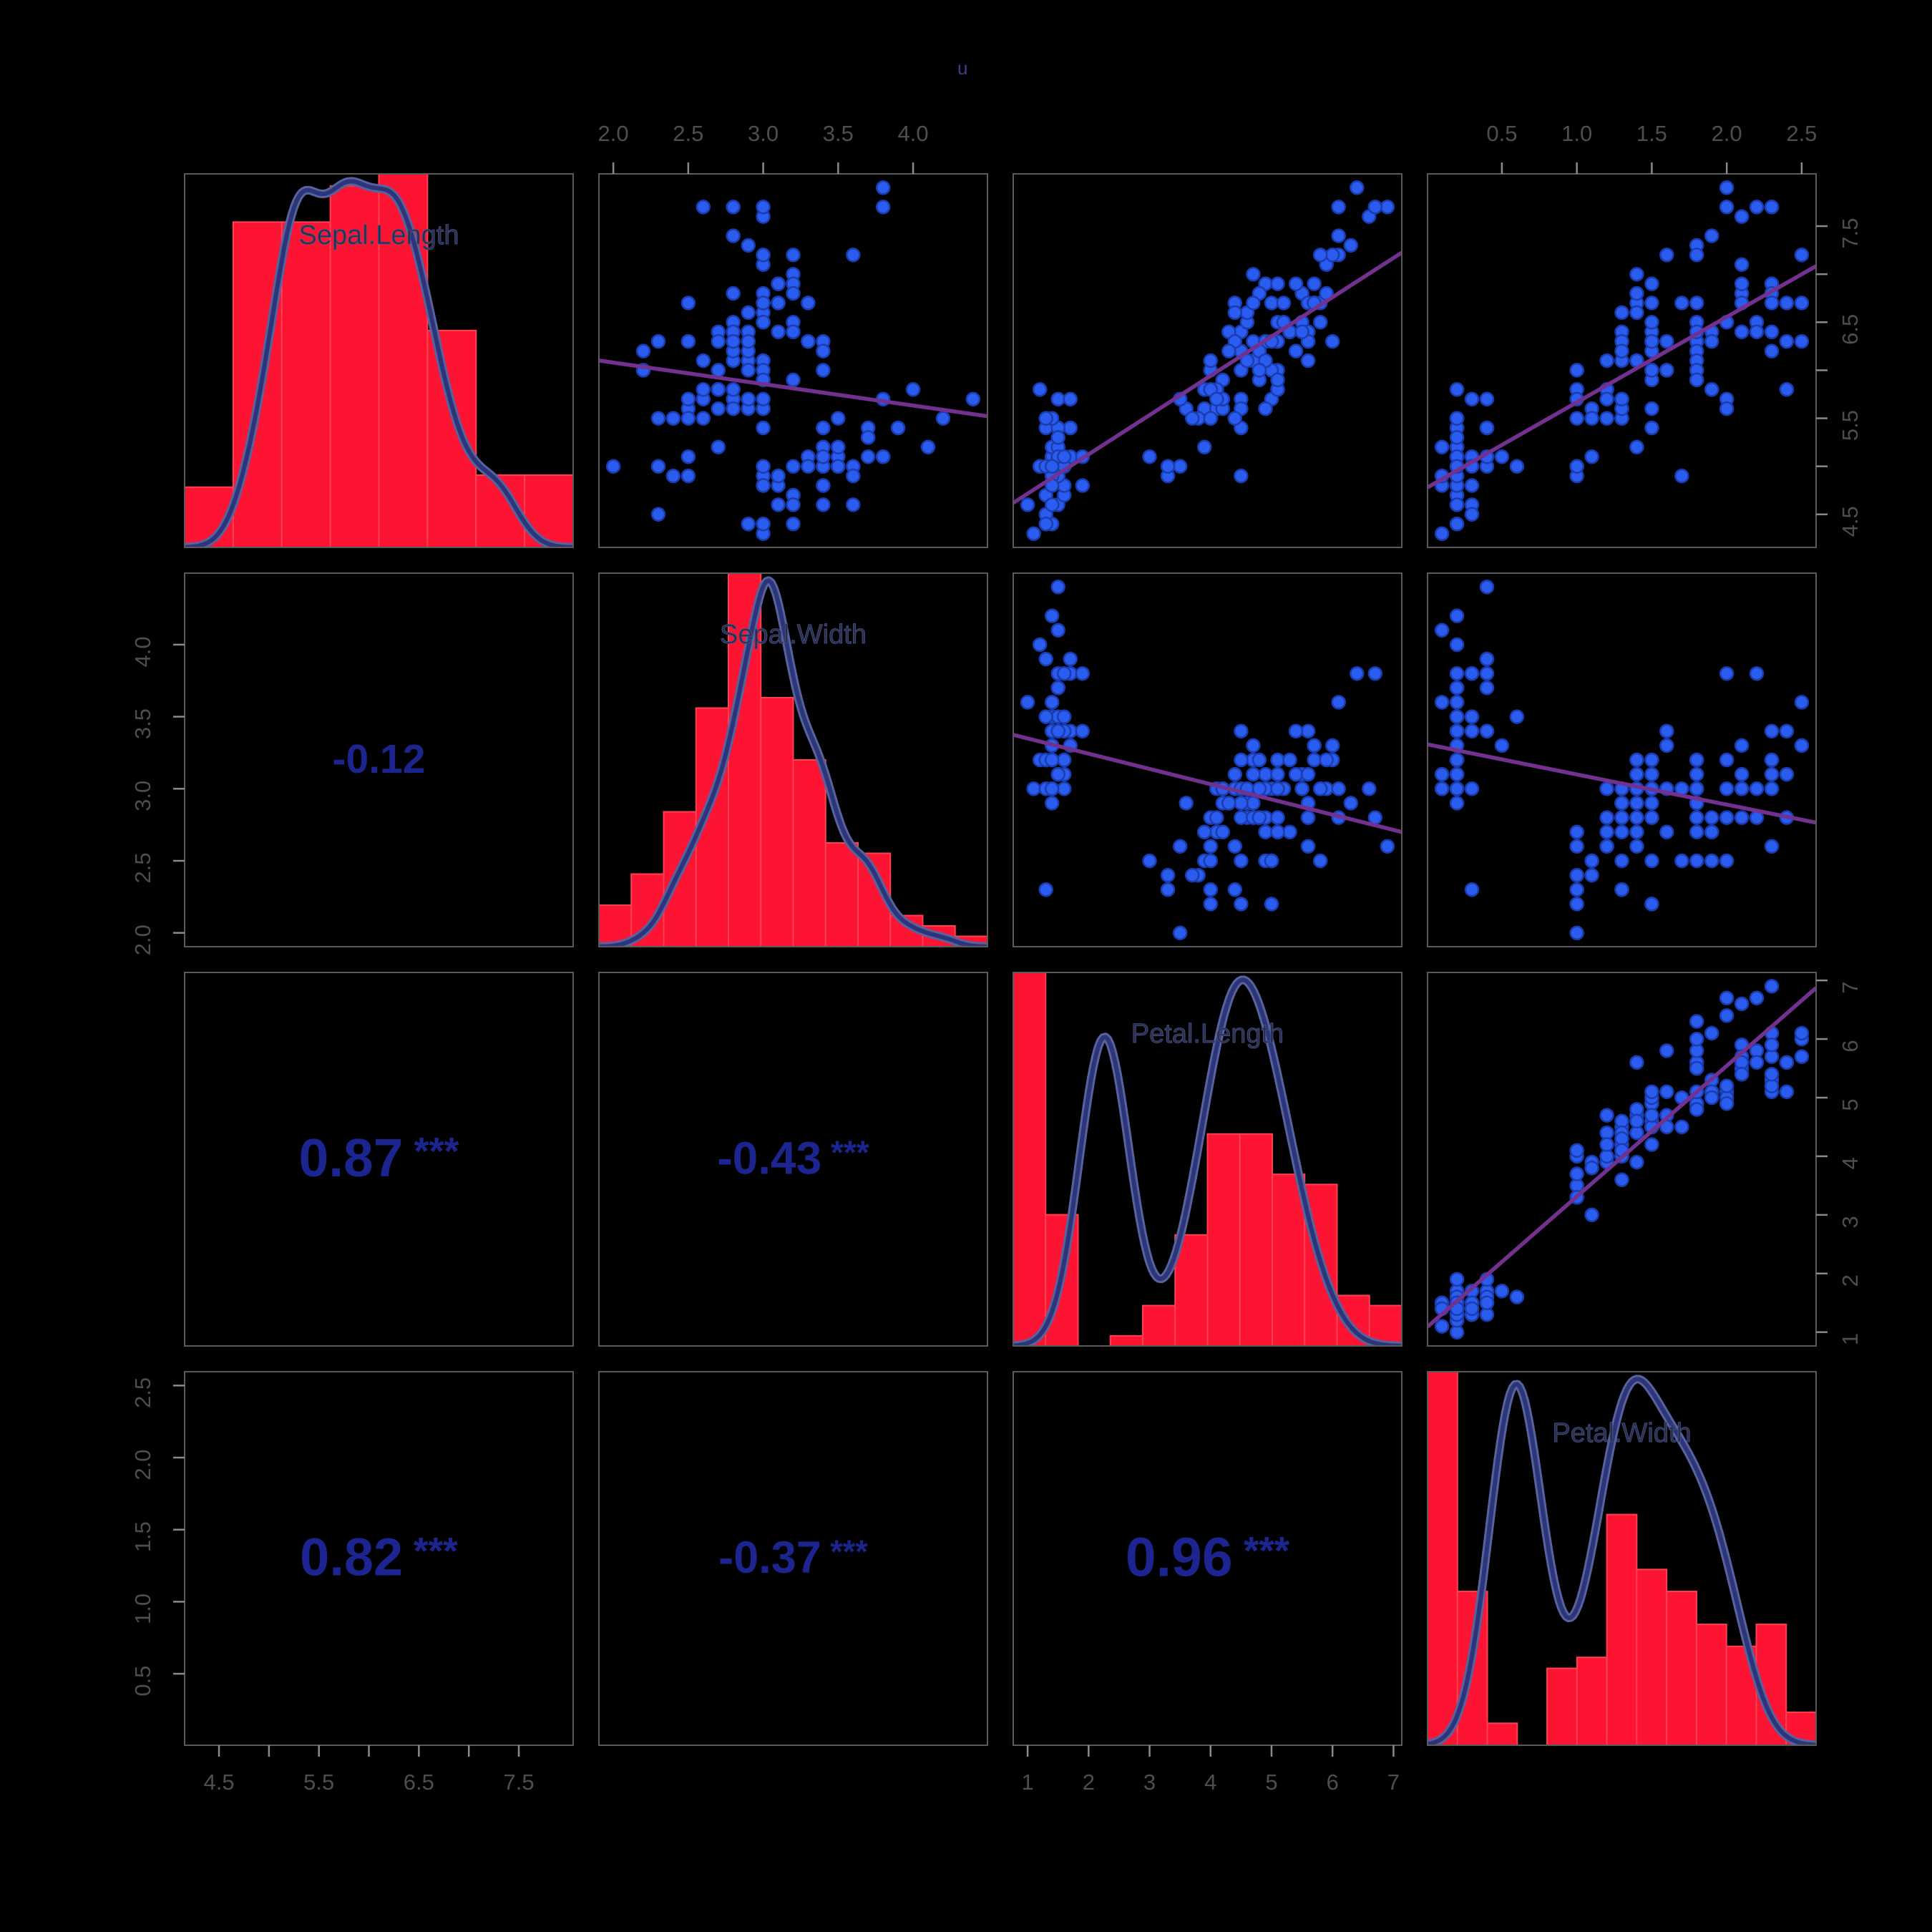 This screenshot has width=1932, height=1932. What do you see at coordinates (1261, 1550) in the screenshot?
I see `correlation-stars: ***` at bounding box center [1261, 1550].